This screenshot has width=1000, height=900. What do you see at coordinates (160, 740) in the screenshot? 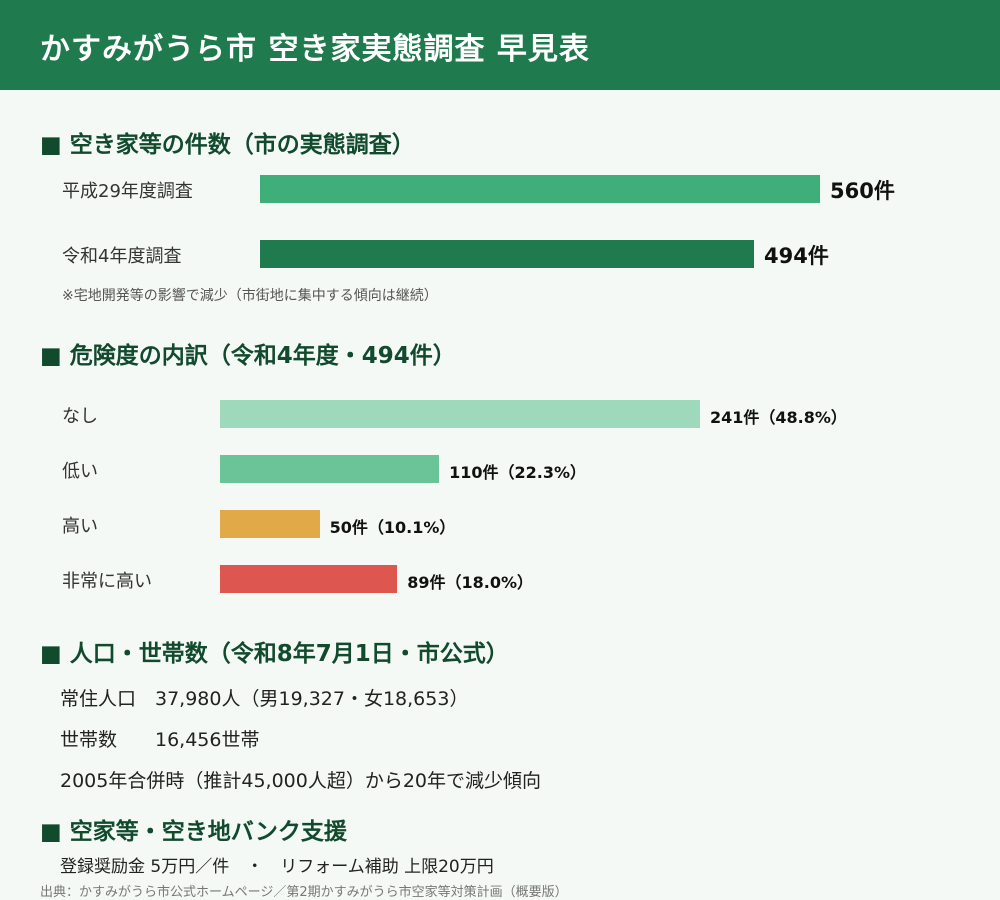
I see `households-line: 世帯数 16,456世帯` at bounding box center [160, 740].